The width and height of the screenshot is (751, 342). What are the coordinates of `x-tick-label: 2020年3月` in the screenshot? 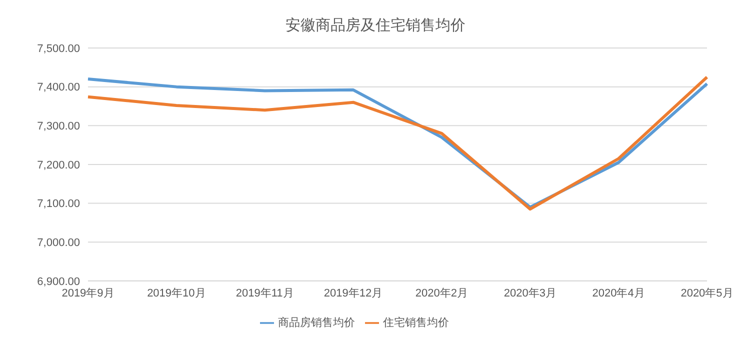 It's located at (530, 294).